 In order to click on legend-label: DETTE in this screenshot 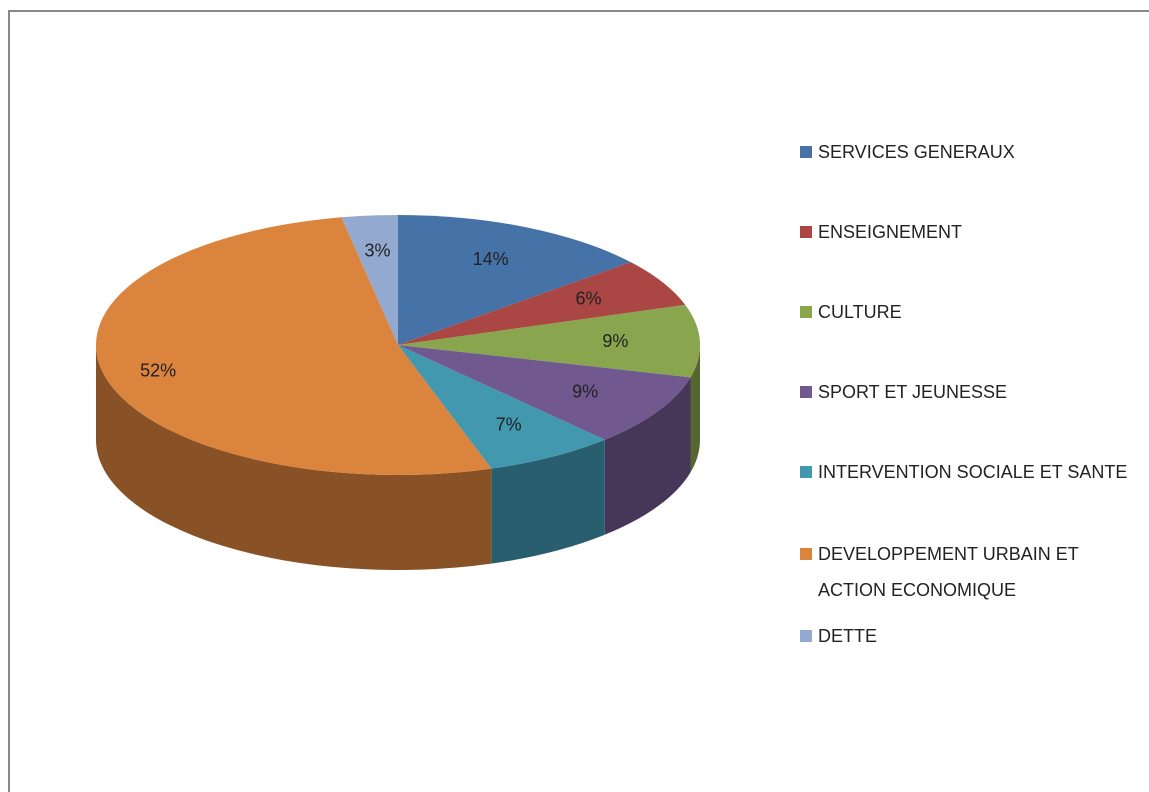, I will do `click(848, 636)`.